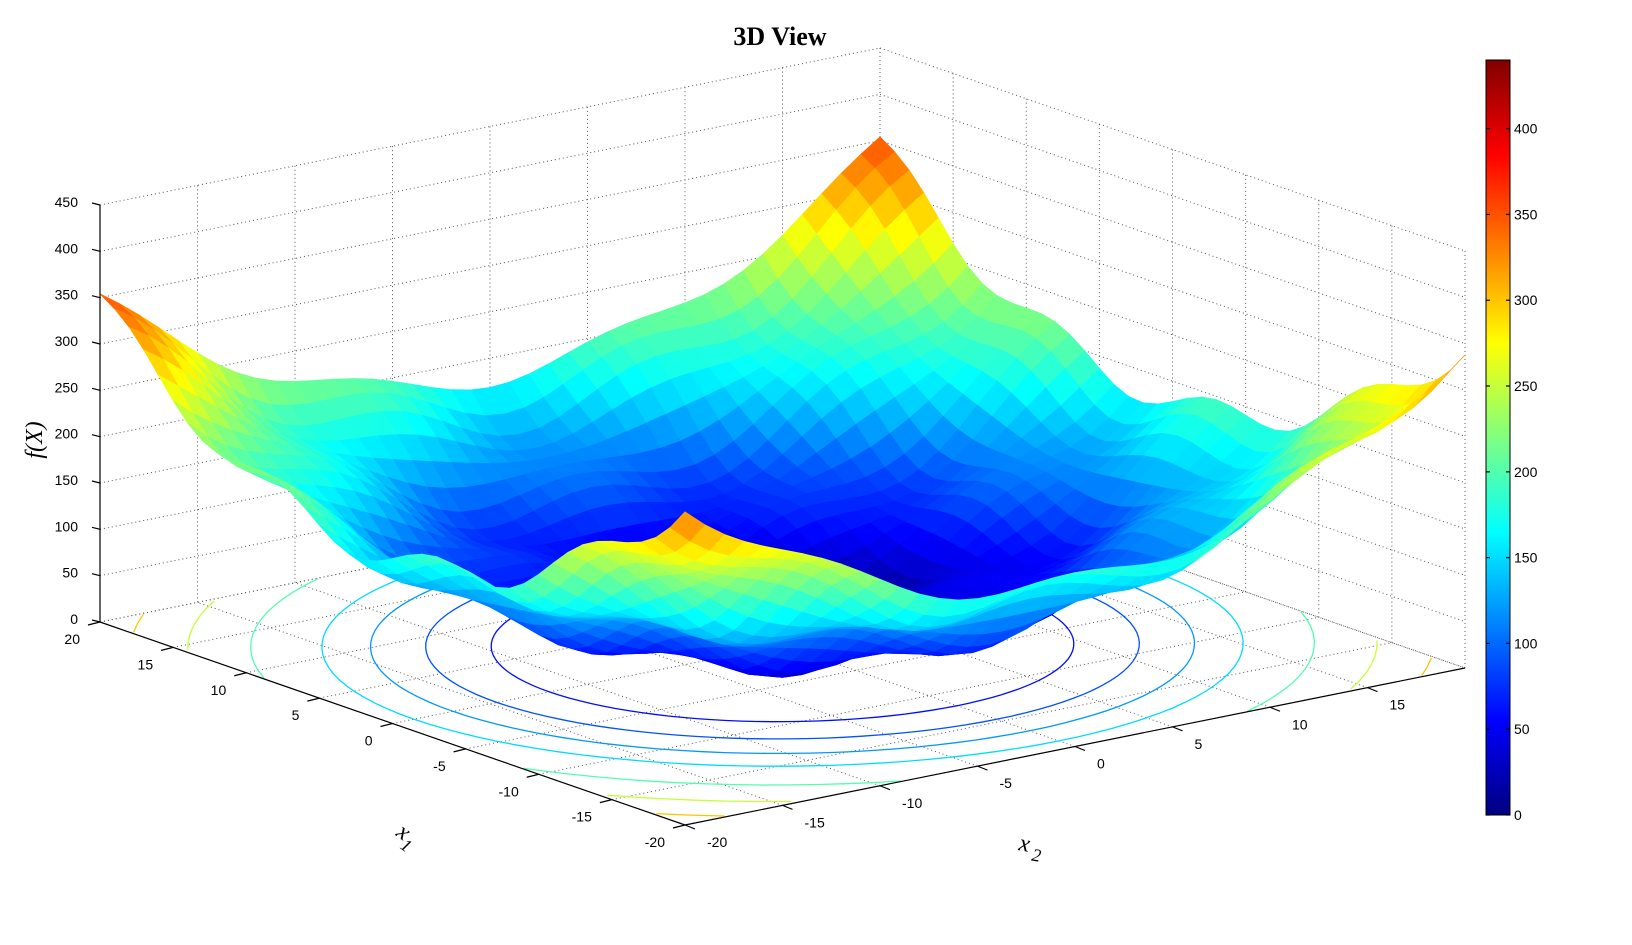  I want to click on x2-tick-label: 15, so click(1398, 705).